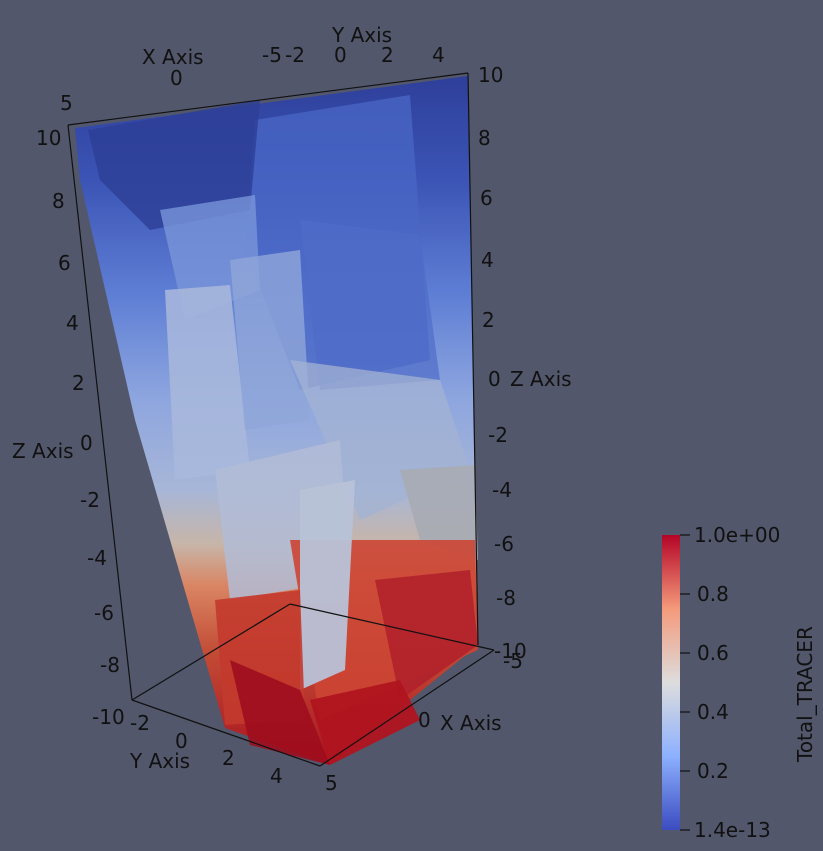 The height and width of the screenshot is (851, 823). I want to click on right-z-axis-title: Z Axis, so click(541, 379).